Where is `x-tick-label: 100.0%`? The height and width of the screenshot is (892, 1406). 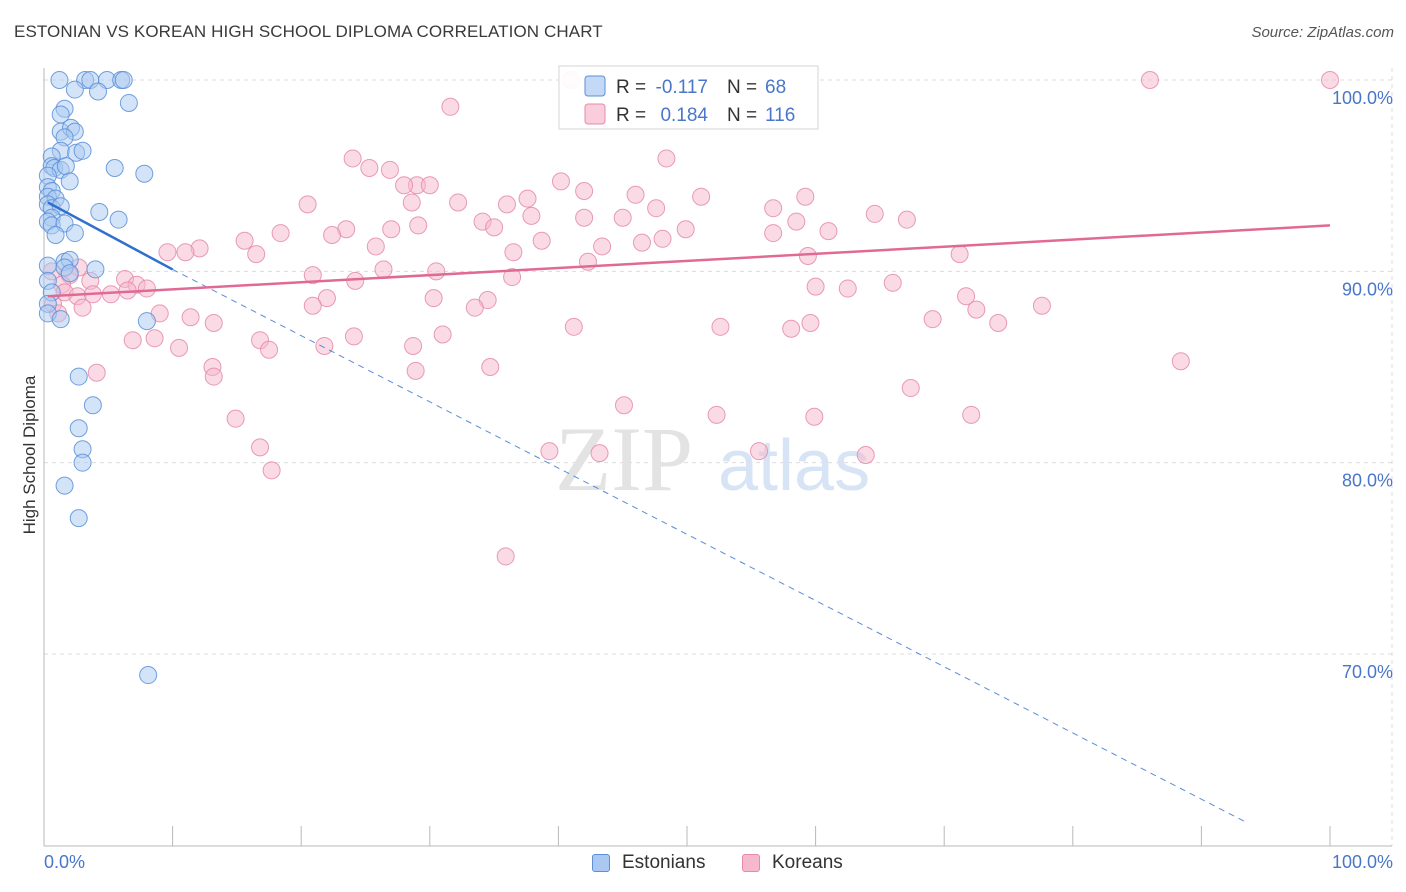
x-tick-label: 100.0% is located at coordinates (1362, 862).